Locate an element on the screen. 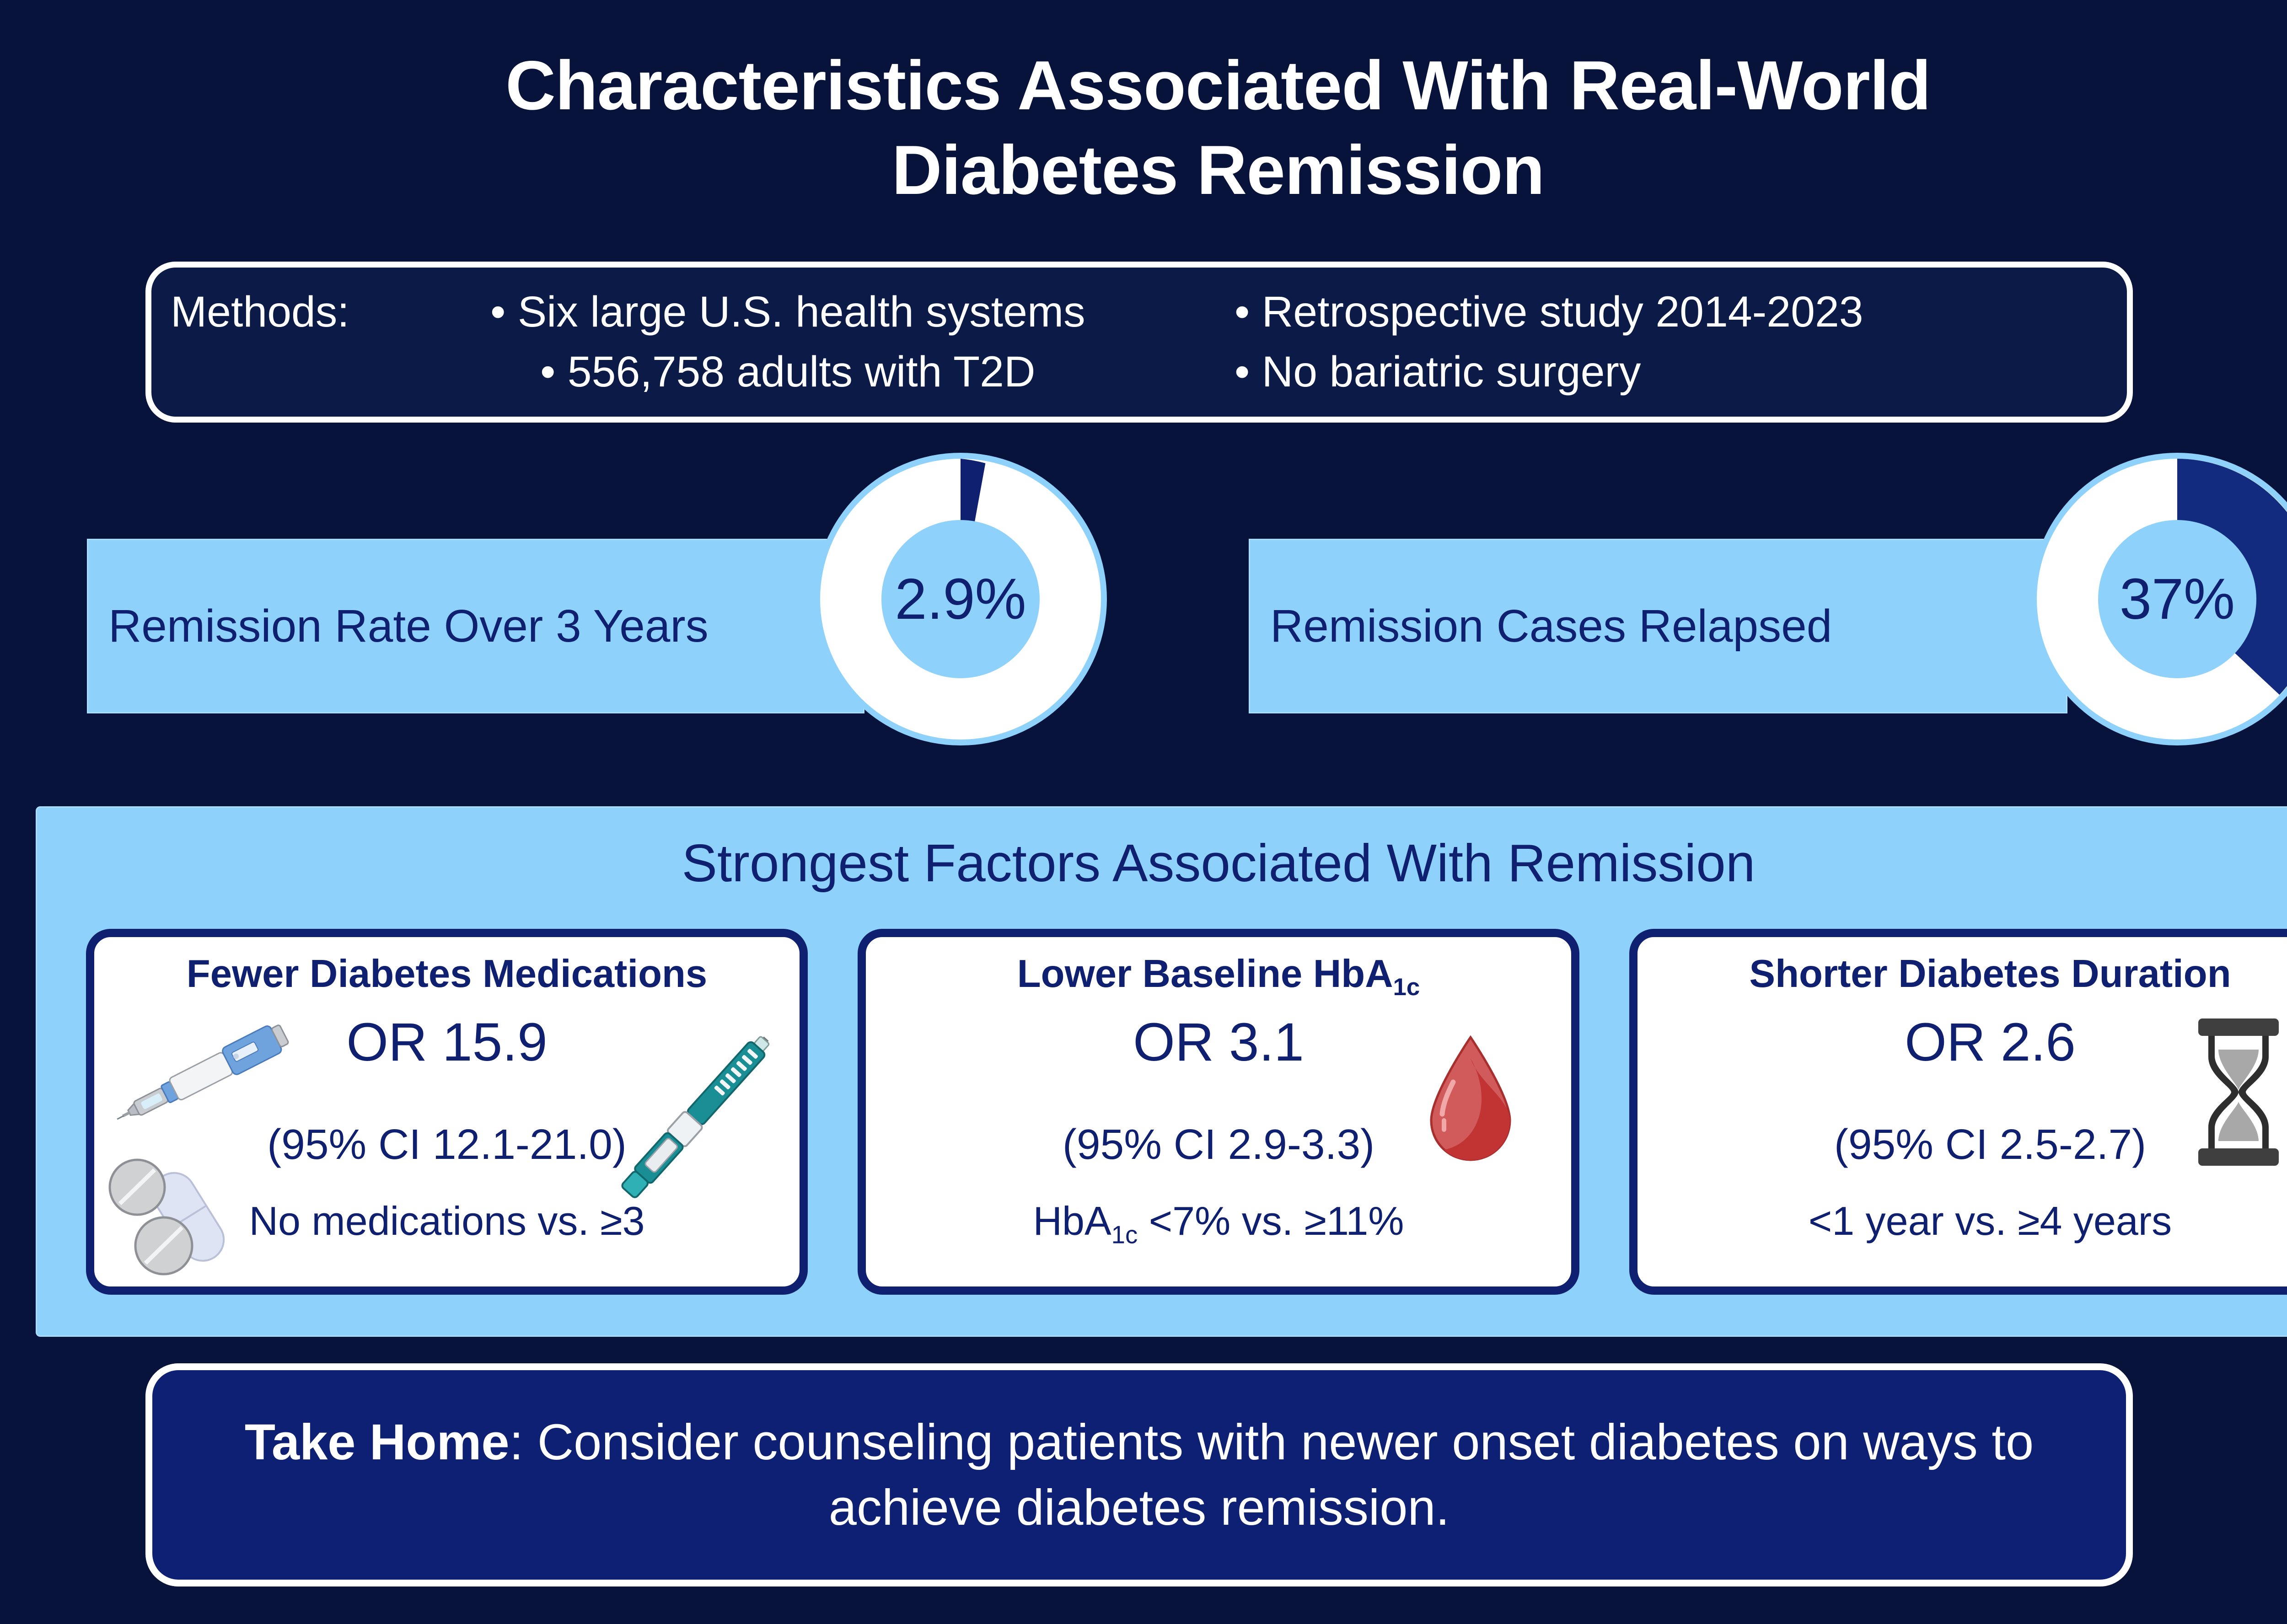 This screenshot has width=2287, height=1624. donut-remission-rate: 2.9% is located at coordinates (960, 599).